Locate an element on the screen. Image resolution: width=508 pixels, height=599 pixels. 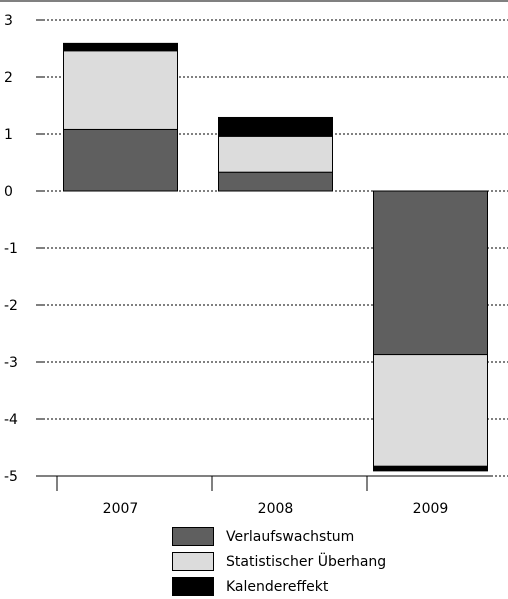
y-tick-label: 3 is located at coordinates (8, 21).